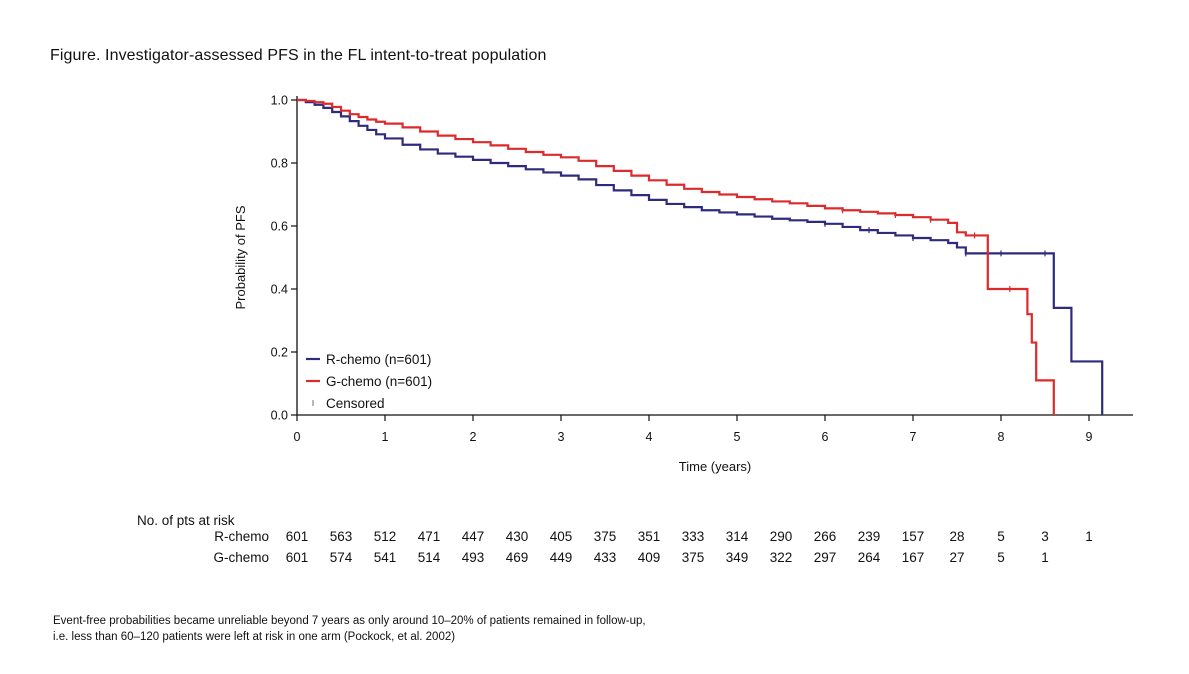  I want to click on risk-row-name: G-chemo, so click(134, 559).